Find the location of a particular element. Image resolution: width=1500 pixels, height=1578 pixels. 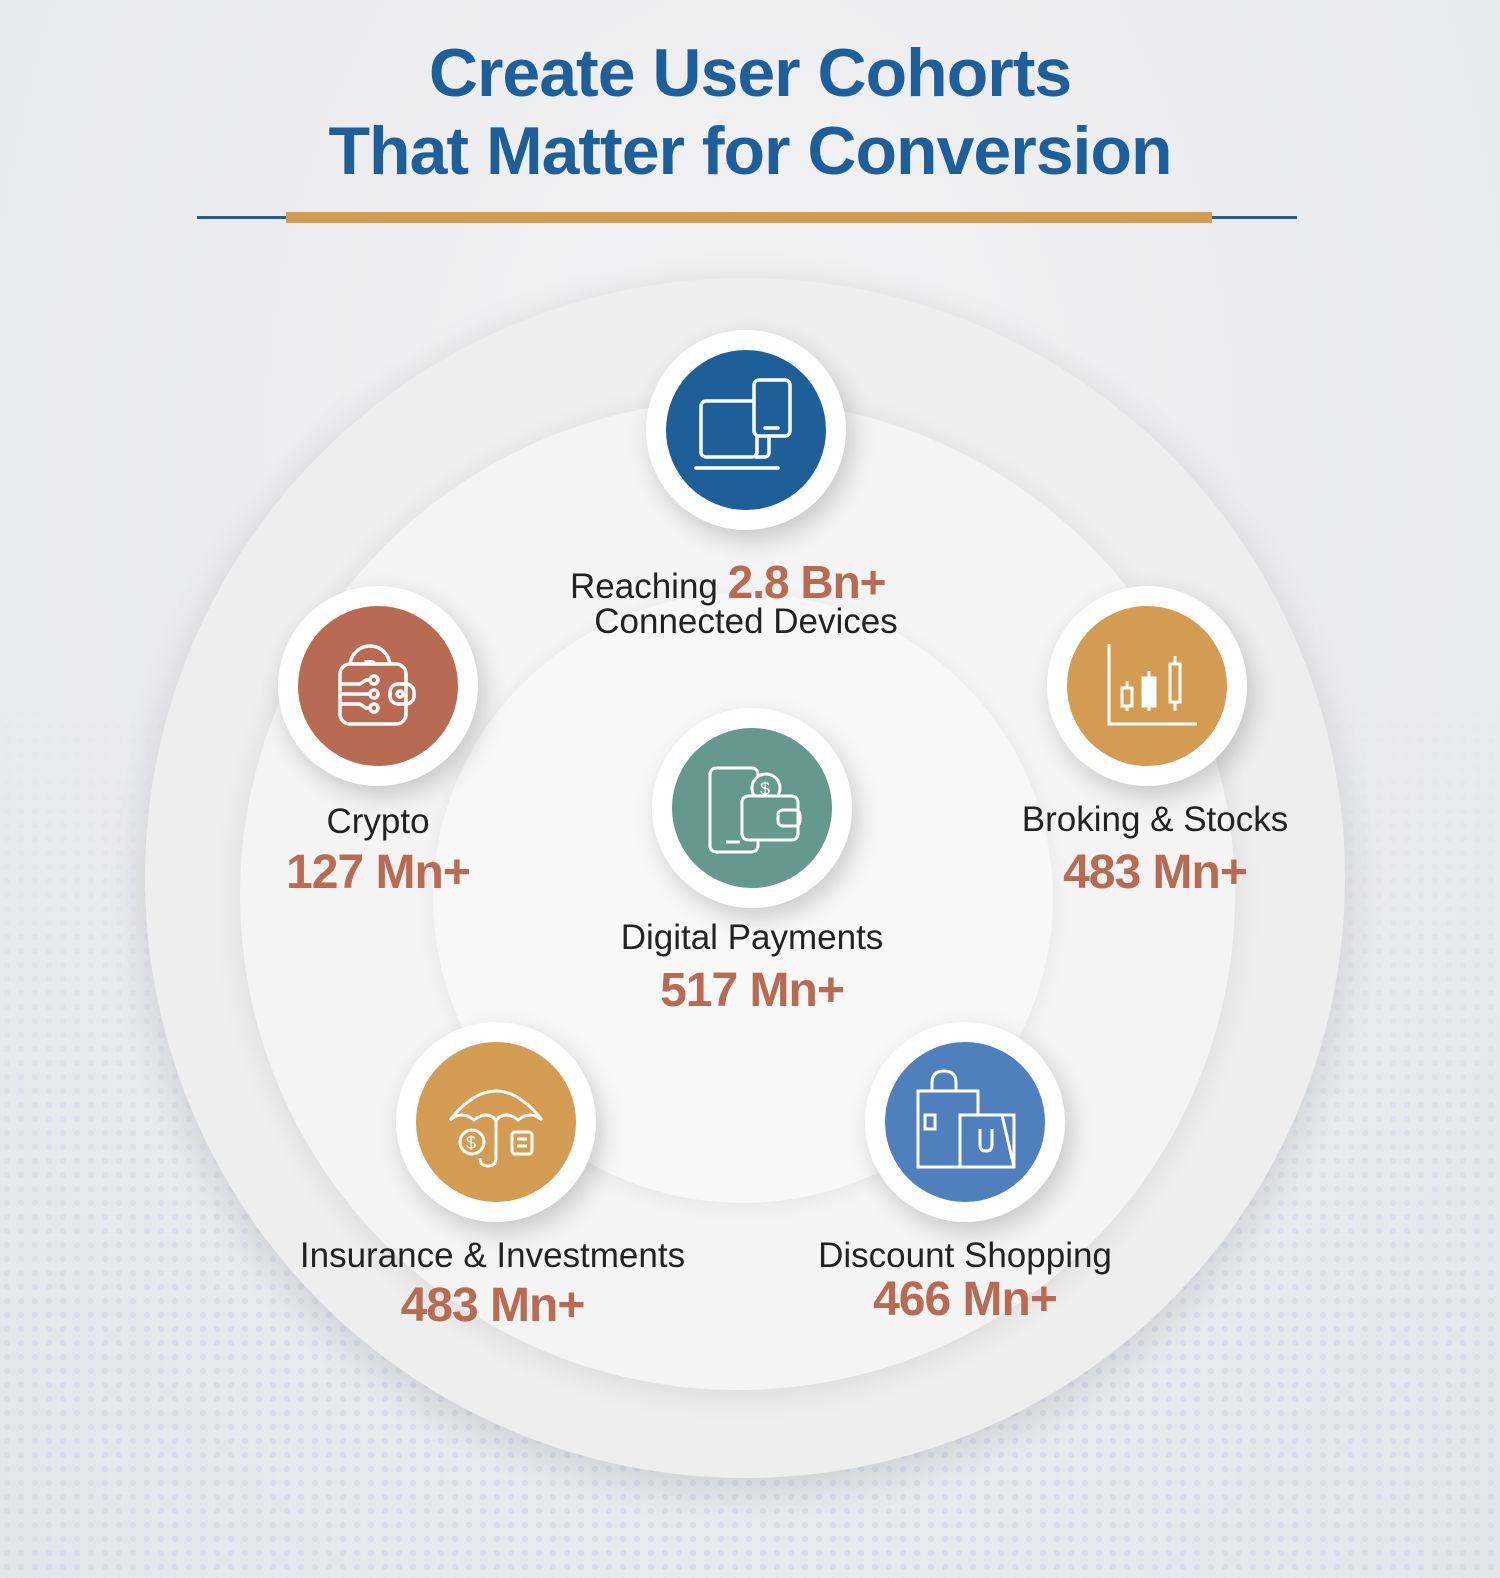

shopping-badge is located at coordinates (965, 1122).